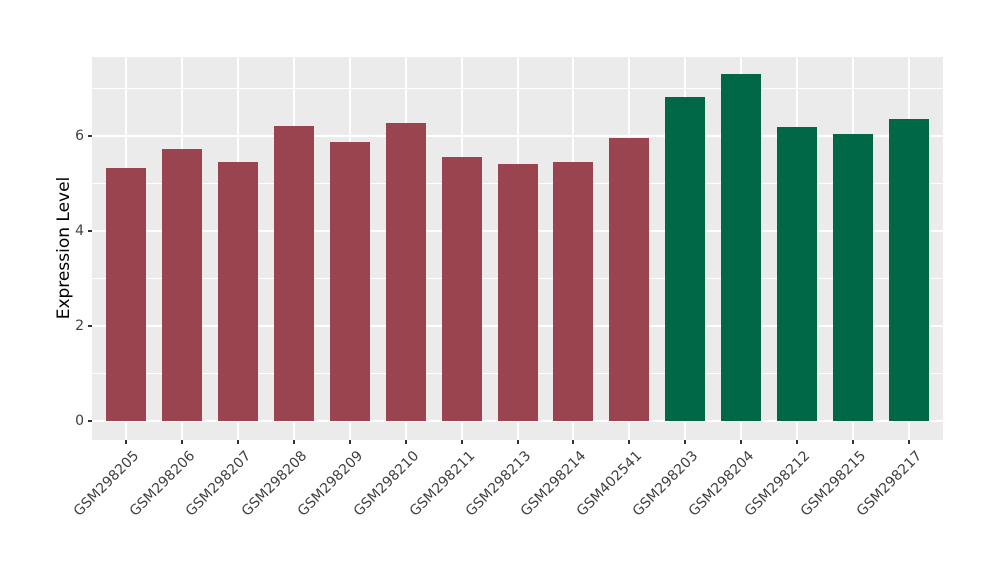  I want to click on bar-GSM298203, so click(685, 259).